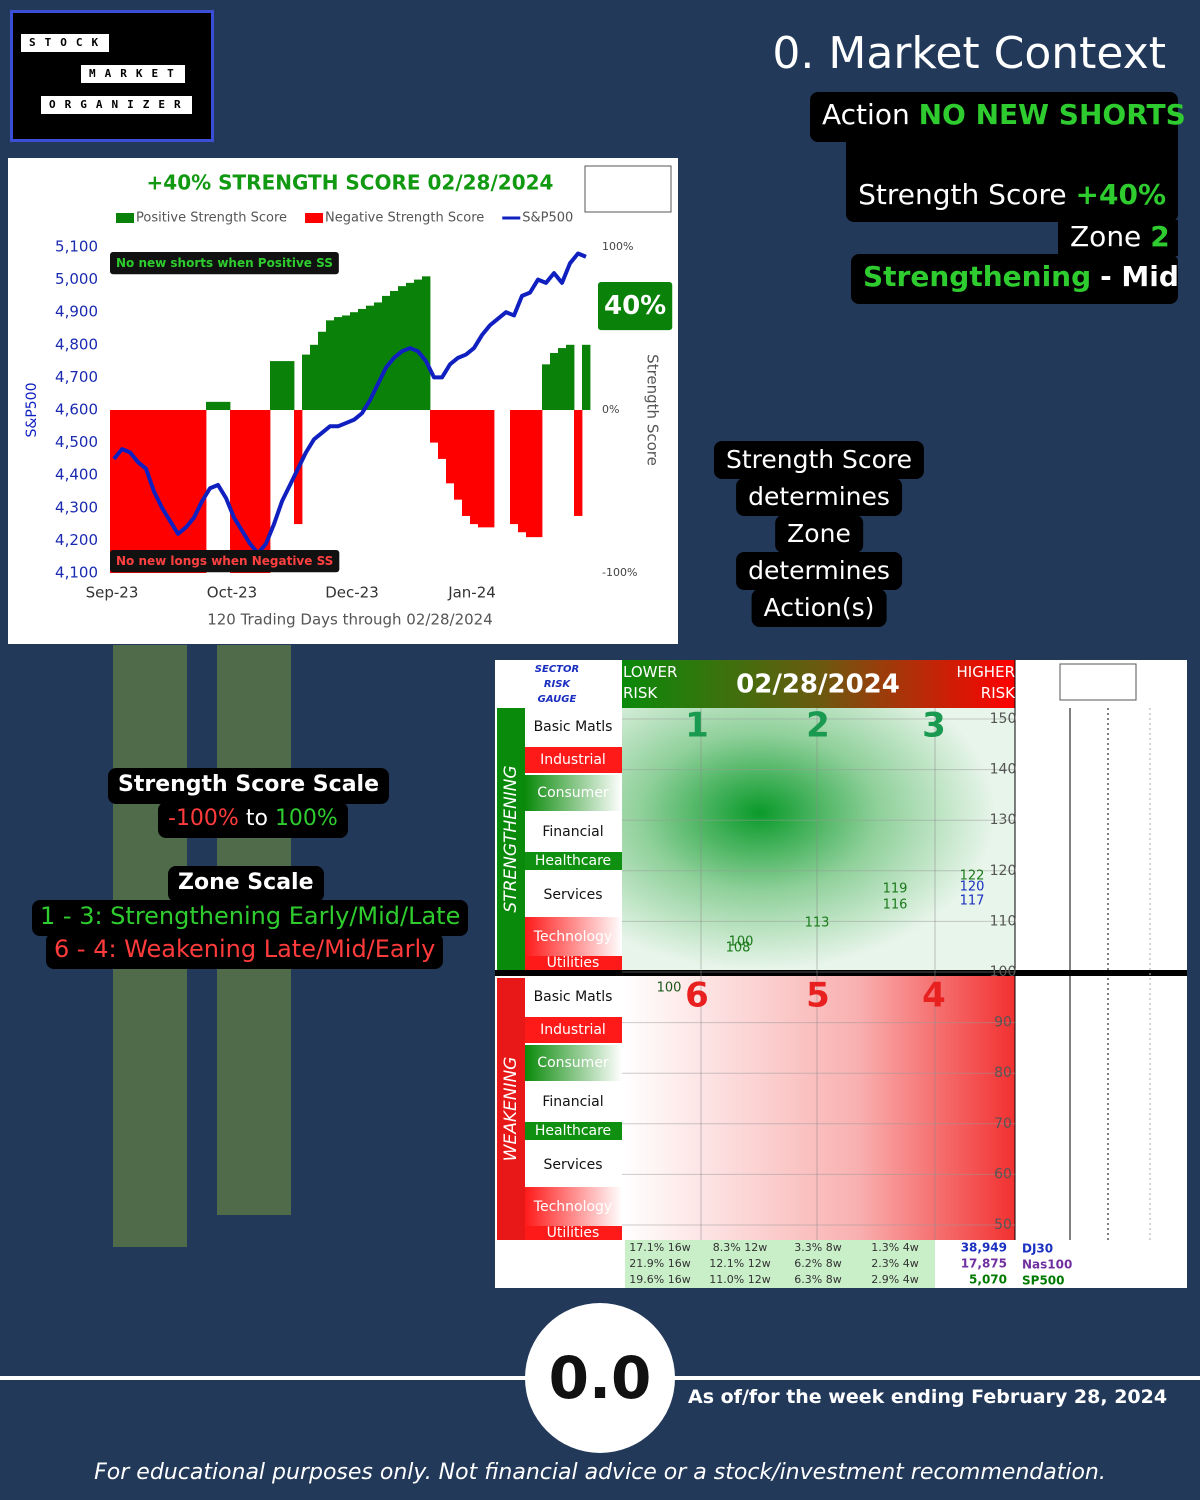 This screenshot has width=1200, height=1500. Describe the element at coordinates (984, 1264) in the screenshot. I see `summary-value: 17,875` at that location.